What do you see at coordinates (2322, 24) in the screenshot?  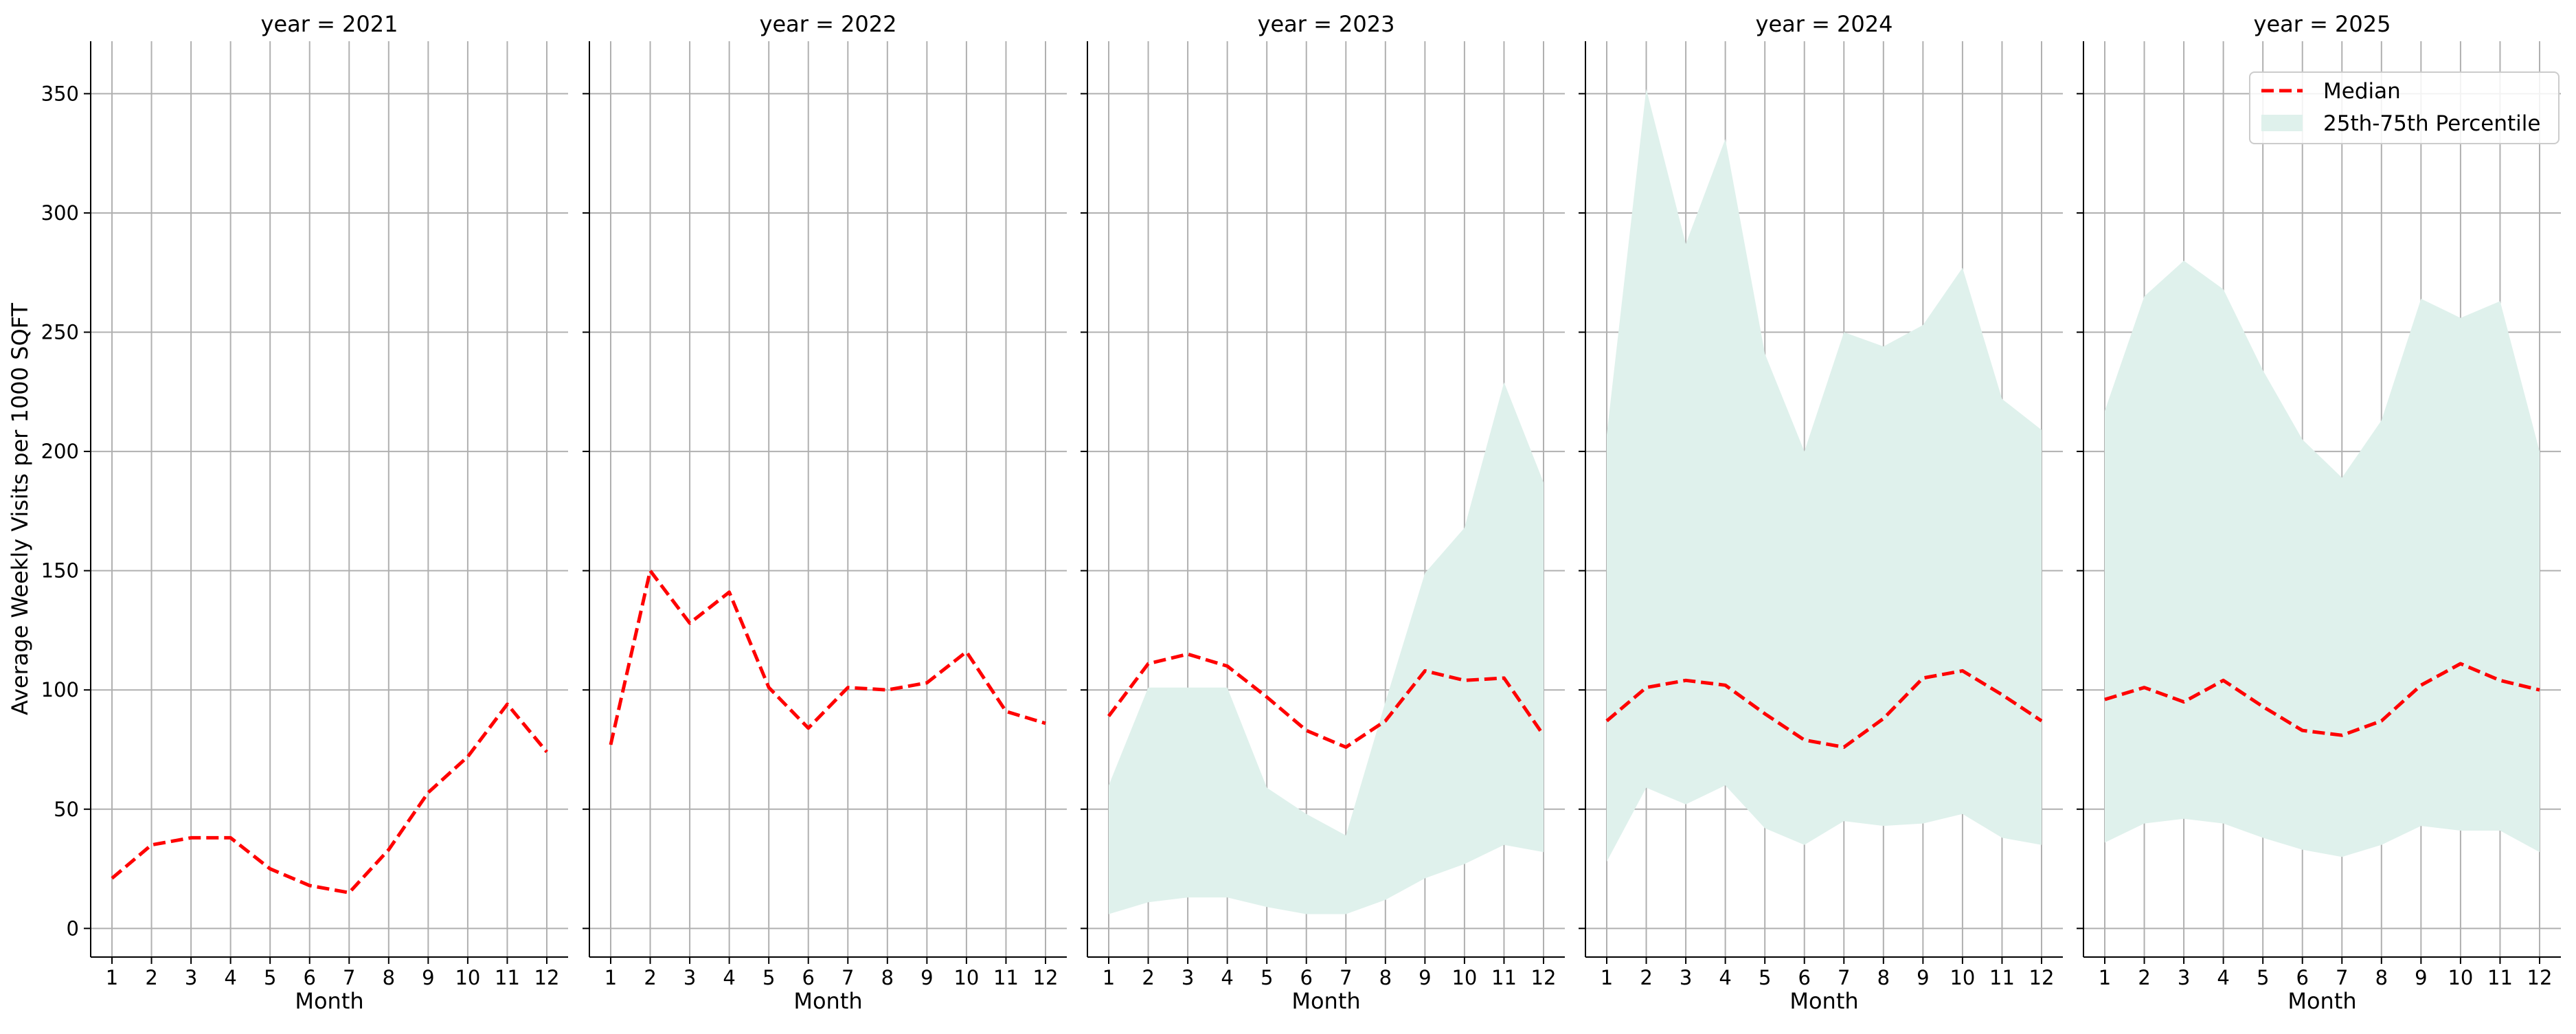 I see `panel-title: year = 2025` at bounding box center [2322, 24].